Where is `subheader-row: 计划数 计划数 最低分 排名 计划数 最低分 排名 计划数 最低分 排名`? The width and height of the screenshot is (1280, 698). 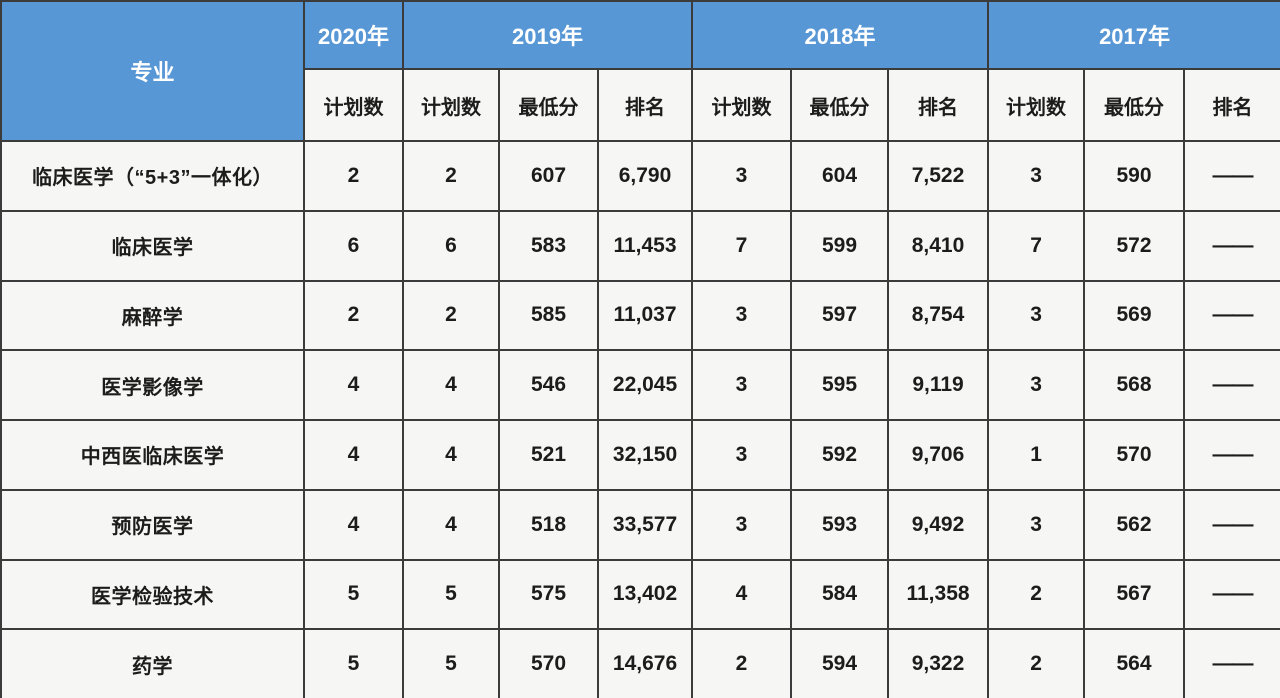 subheader-row: 计划数 计划数 最低分 排名 计划数 最低分 排名 计划数 最低分 排名 is located at coordinates (640, 105).